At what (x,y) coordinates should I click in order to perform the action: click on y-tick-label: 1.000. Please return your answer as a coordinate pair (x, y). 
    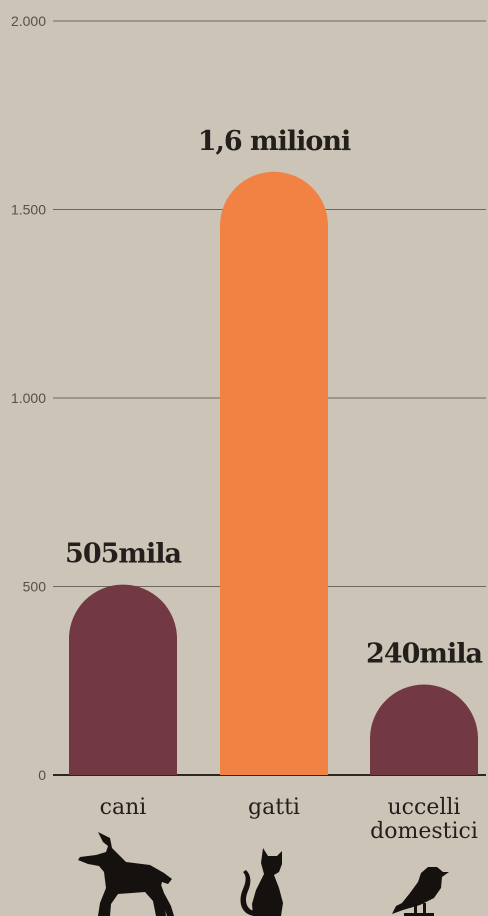
    Looking at the image, I should click on (28, 398).